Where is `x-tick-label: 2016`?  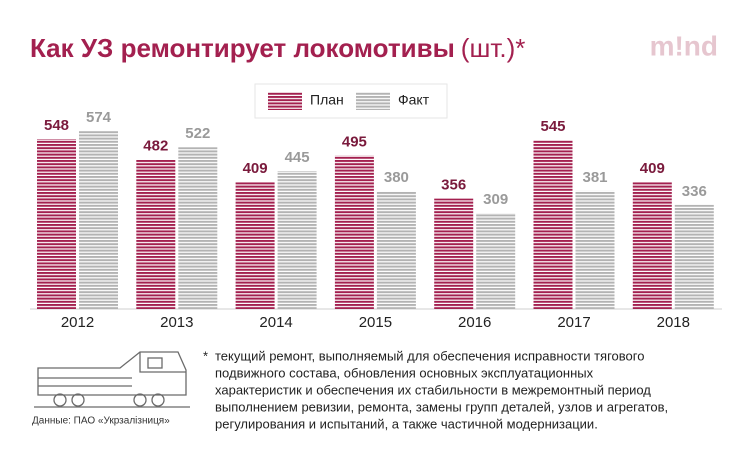 x-tick-label: 2016 is located at coordinates (474, 322).